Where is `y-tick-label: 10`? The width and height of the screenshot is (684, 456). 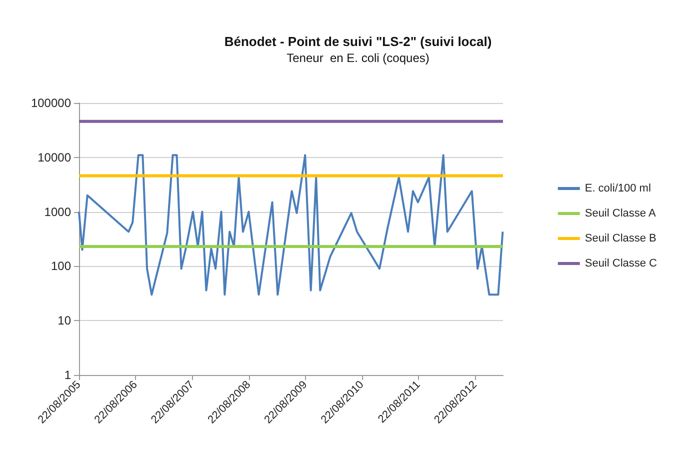
y-tick-label: 10 is located at coordinates (65, 321).